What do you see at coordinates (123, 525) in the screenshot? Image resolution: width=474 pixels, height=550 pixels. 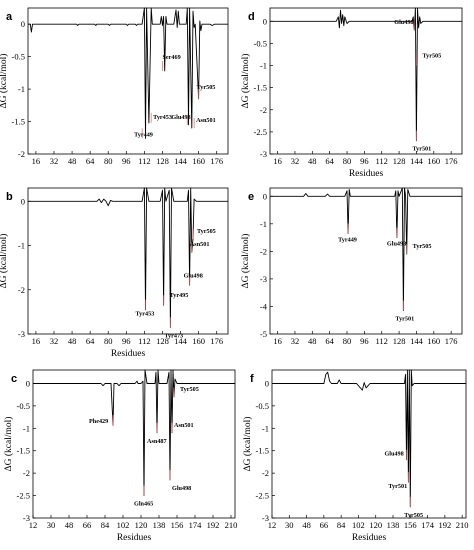 I see `x-tick-label: 102` at bounding box center [123, 525].